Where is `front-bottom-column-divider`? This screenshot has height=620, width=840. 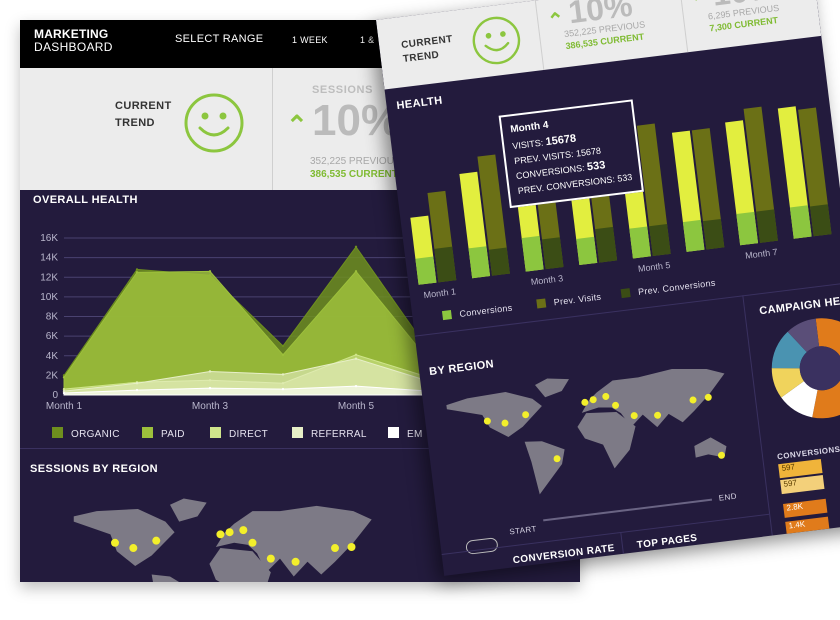
front-bottom-column-divider is located at coordinates (623, 551).